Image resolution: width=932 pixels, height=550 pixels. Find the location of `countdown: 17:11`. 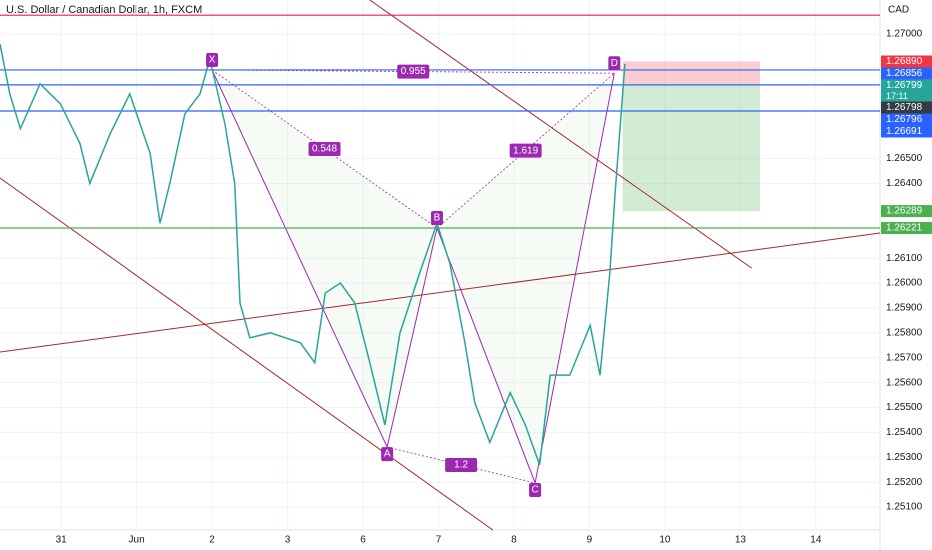

countdown: 17:11 is located at coordinates (897, 96).